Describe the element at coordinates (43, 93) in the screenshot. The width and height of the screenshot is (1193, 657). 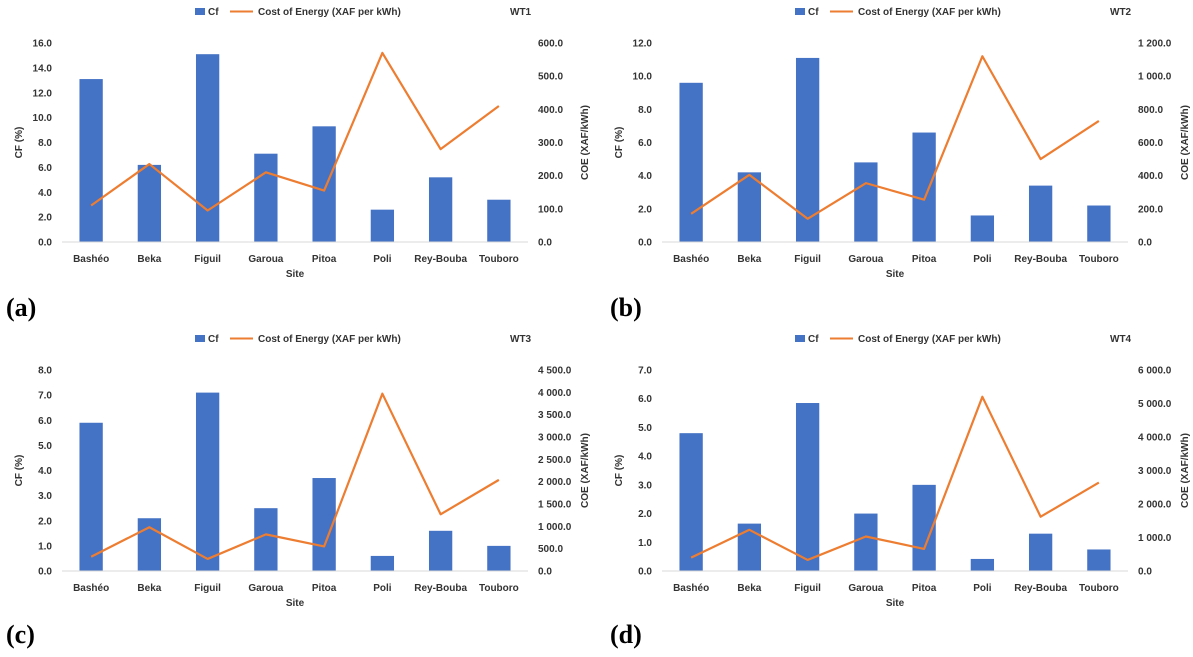
I see `y-tick-label: 12.0` at that location.